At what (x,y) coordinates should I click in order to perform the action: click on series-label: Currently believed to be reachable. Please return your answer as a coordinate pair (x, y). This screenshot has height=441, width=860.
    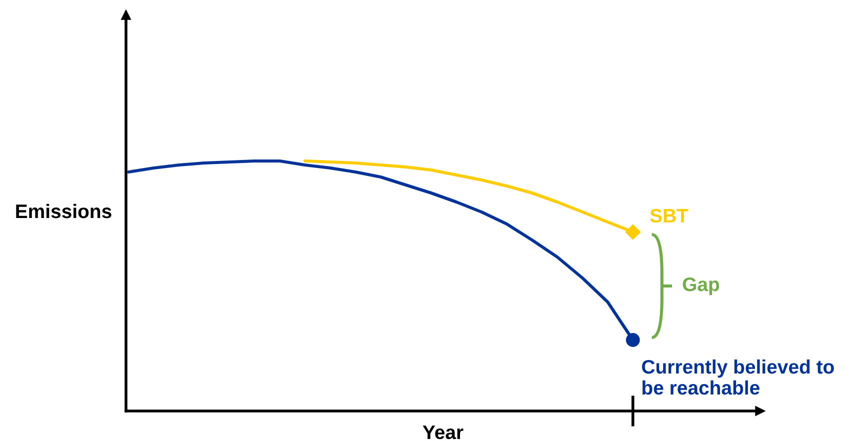
    Looking at the image, I should click on (738, 377).